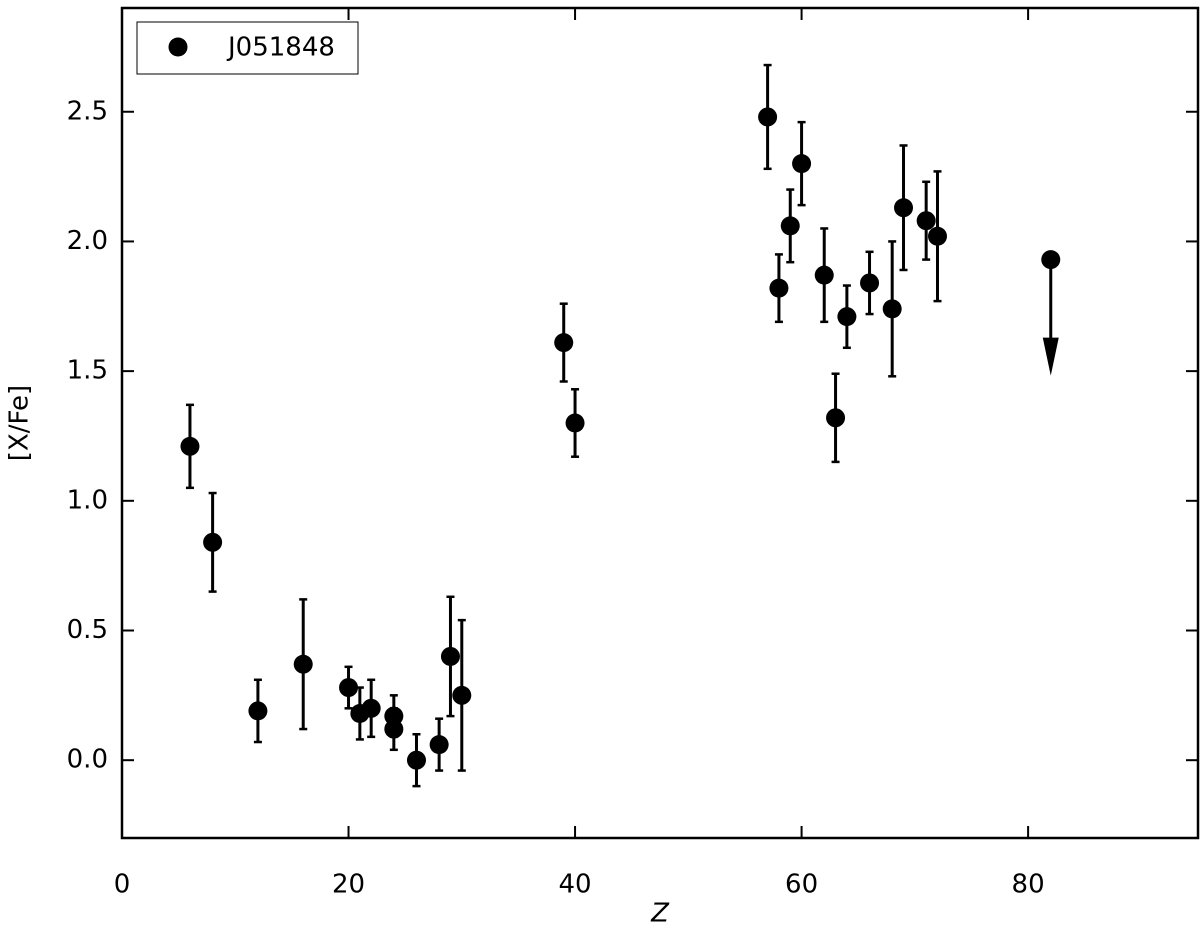 This screenshot has height=929, width=1200. I want to click on x-tick-label: 80, so click(1028, 885).